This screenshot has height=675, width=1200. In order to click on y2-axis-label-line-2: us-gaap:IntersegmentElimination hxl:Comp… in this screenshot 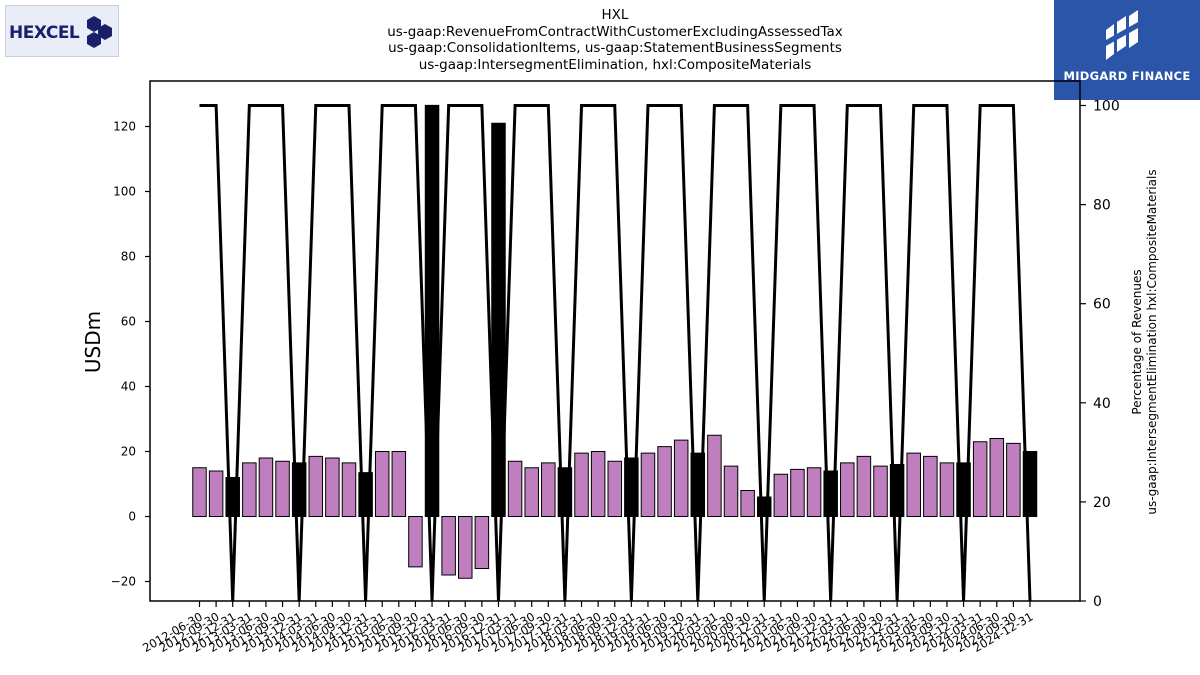, I will do `click(1152, 341)`.